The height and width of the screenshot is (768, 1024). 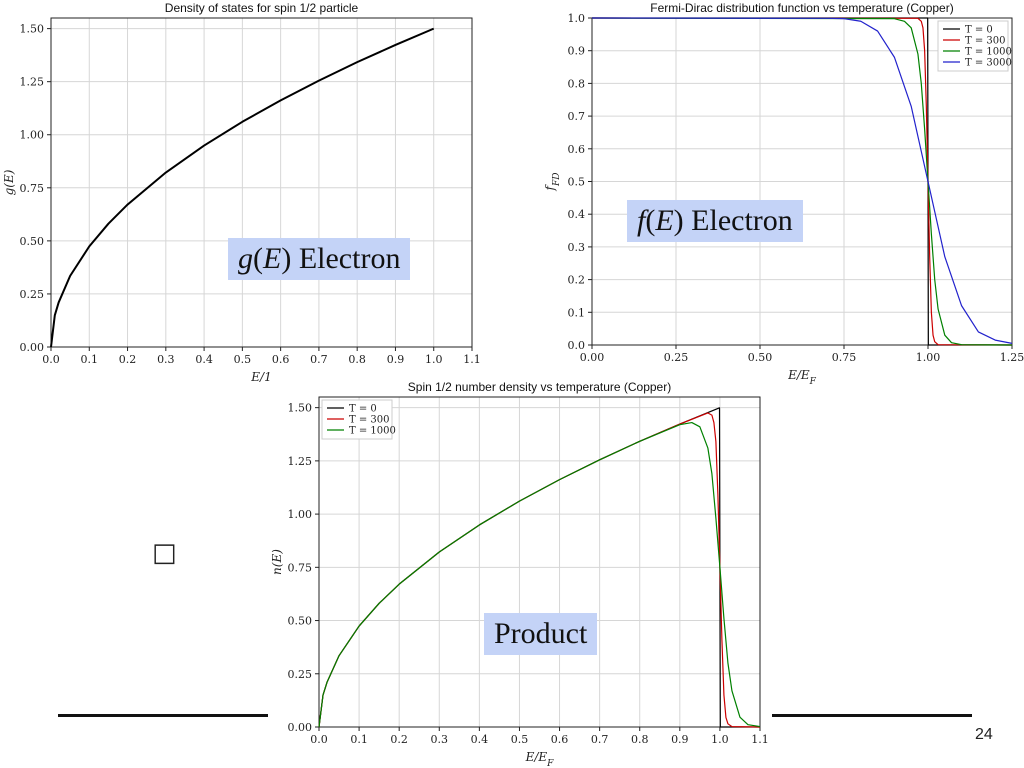 What do you see at coordinates (577, 116) in the screenshot?
I see `y-tick-label: 0.7` at bounding box center [577, 116].